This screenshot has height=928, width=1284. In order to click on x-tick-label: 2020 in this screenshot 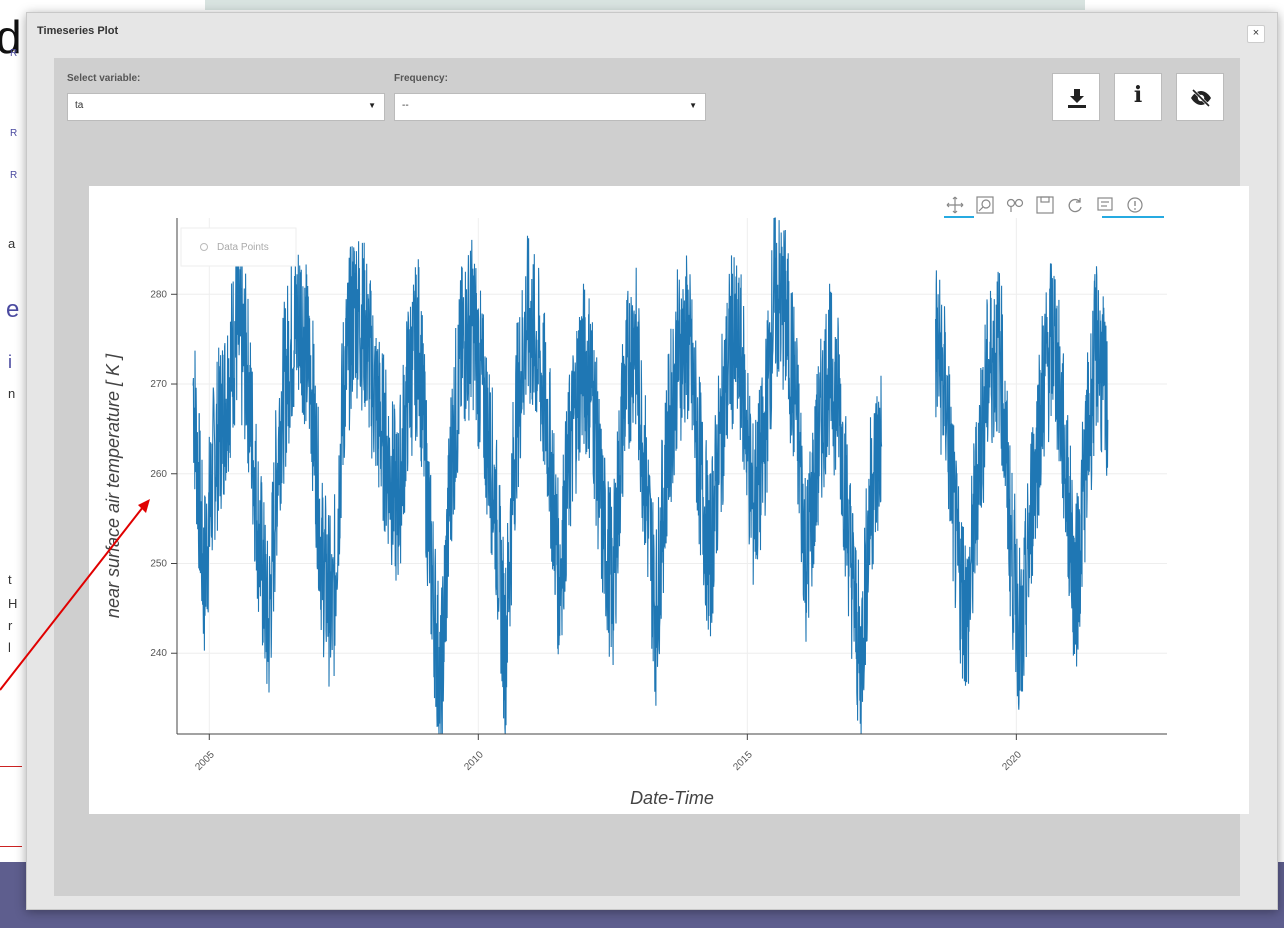, I will do `click(1012, 761)`.